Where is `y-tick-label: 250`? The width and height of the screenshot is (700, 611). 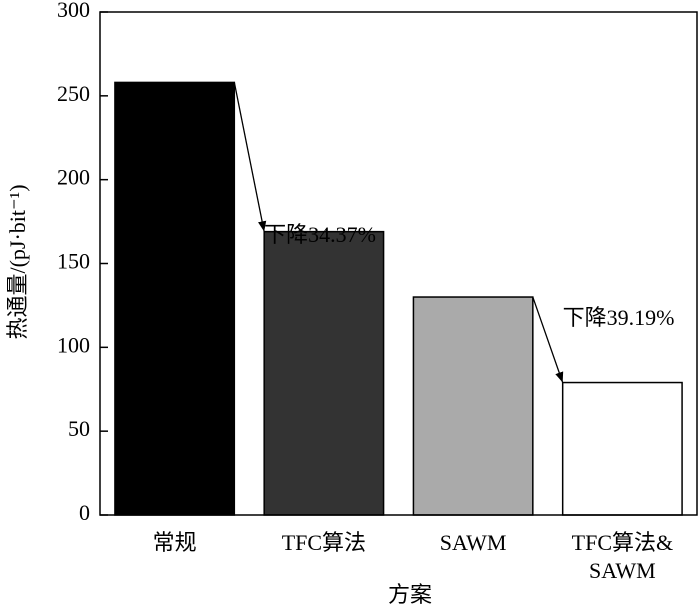 y-tick-label: 250 is located at coordinates (73, 93).